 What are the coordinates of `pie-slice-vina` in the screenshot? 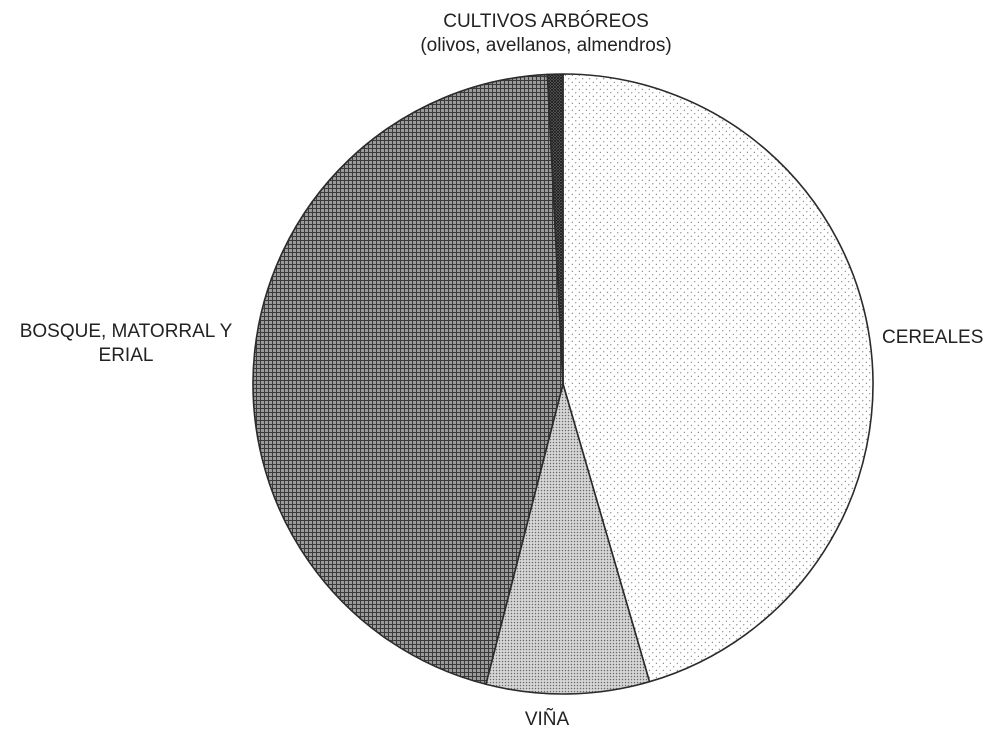 It's located at (568, 539).